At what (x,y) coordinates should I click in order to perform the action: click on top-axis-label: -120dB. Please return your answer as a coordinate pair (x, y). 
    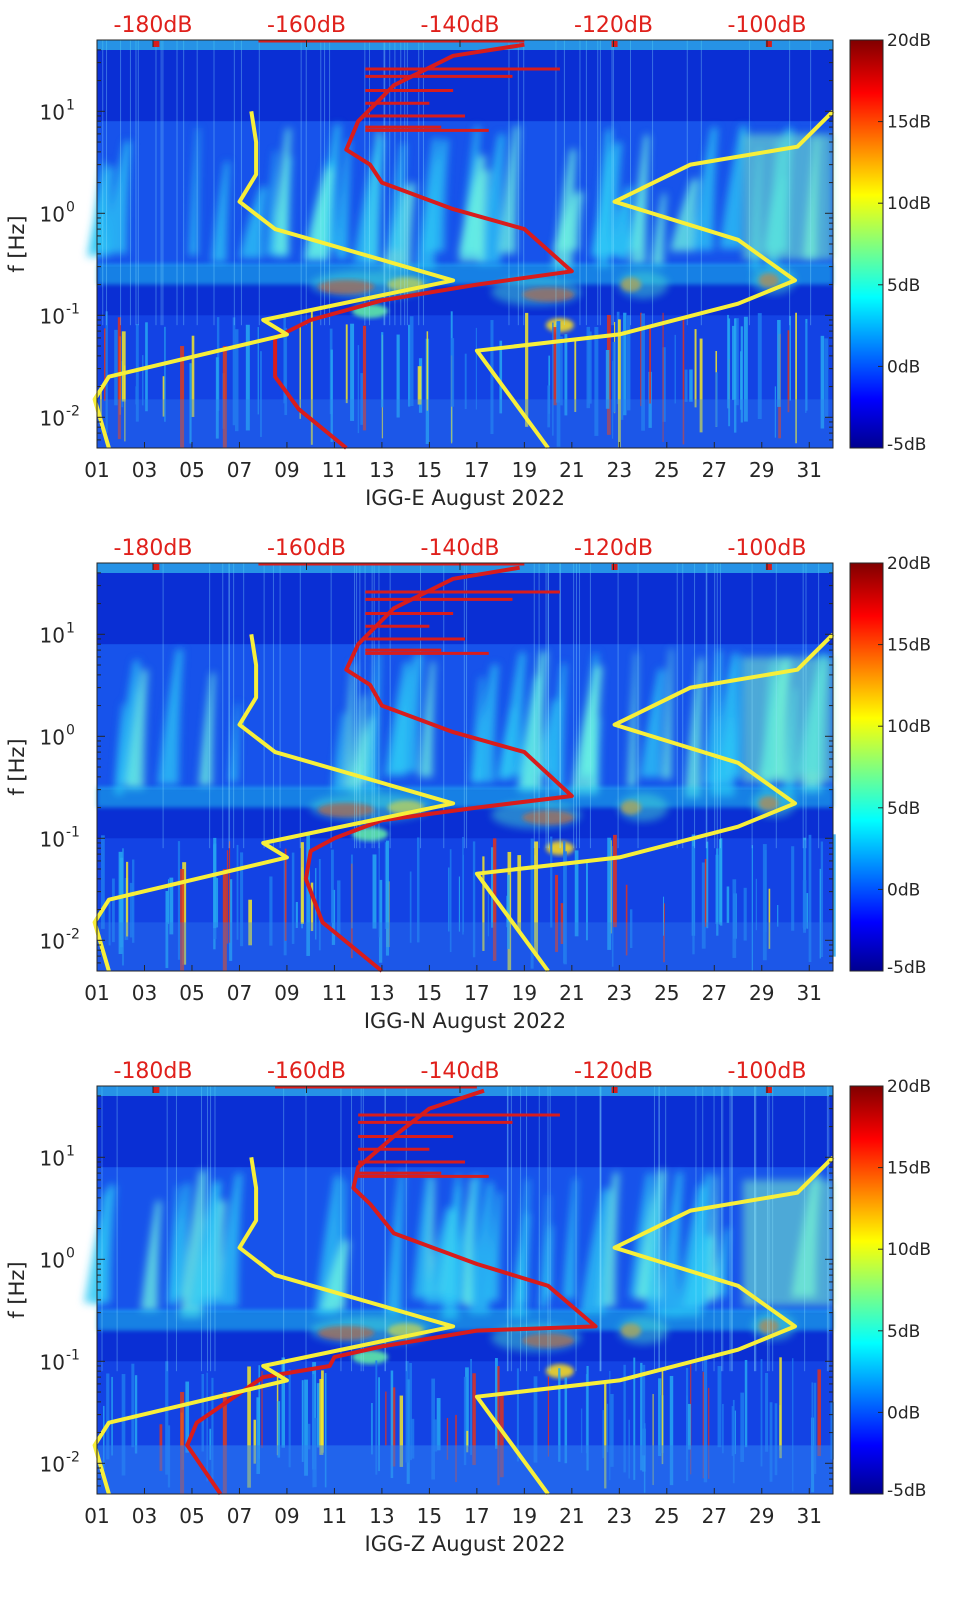
    Looking at the image, I should click on (613, 1071).